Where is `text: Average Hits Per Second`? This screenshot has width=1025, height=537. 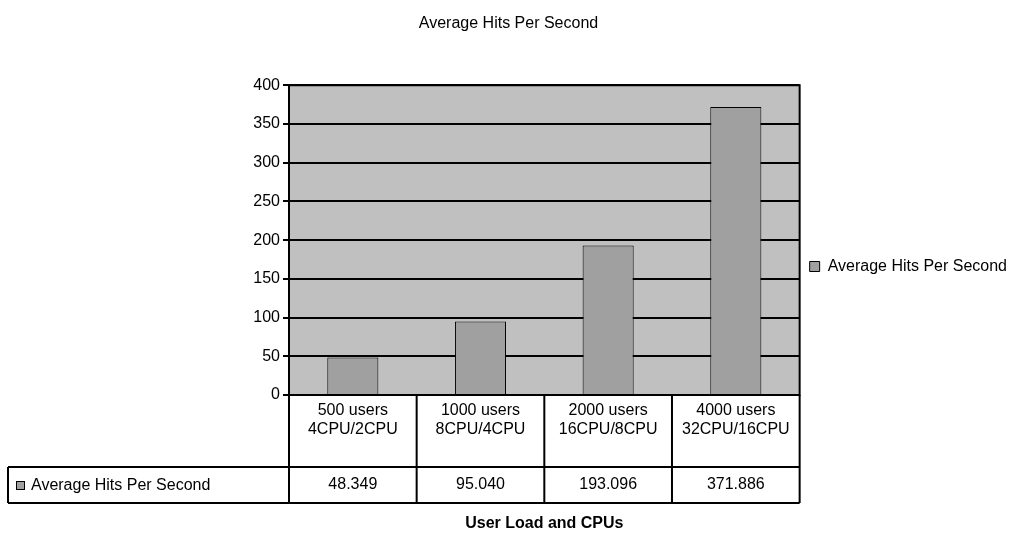 text: Average Hits Per Second is located at coordinates (121, 484).